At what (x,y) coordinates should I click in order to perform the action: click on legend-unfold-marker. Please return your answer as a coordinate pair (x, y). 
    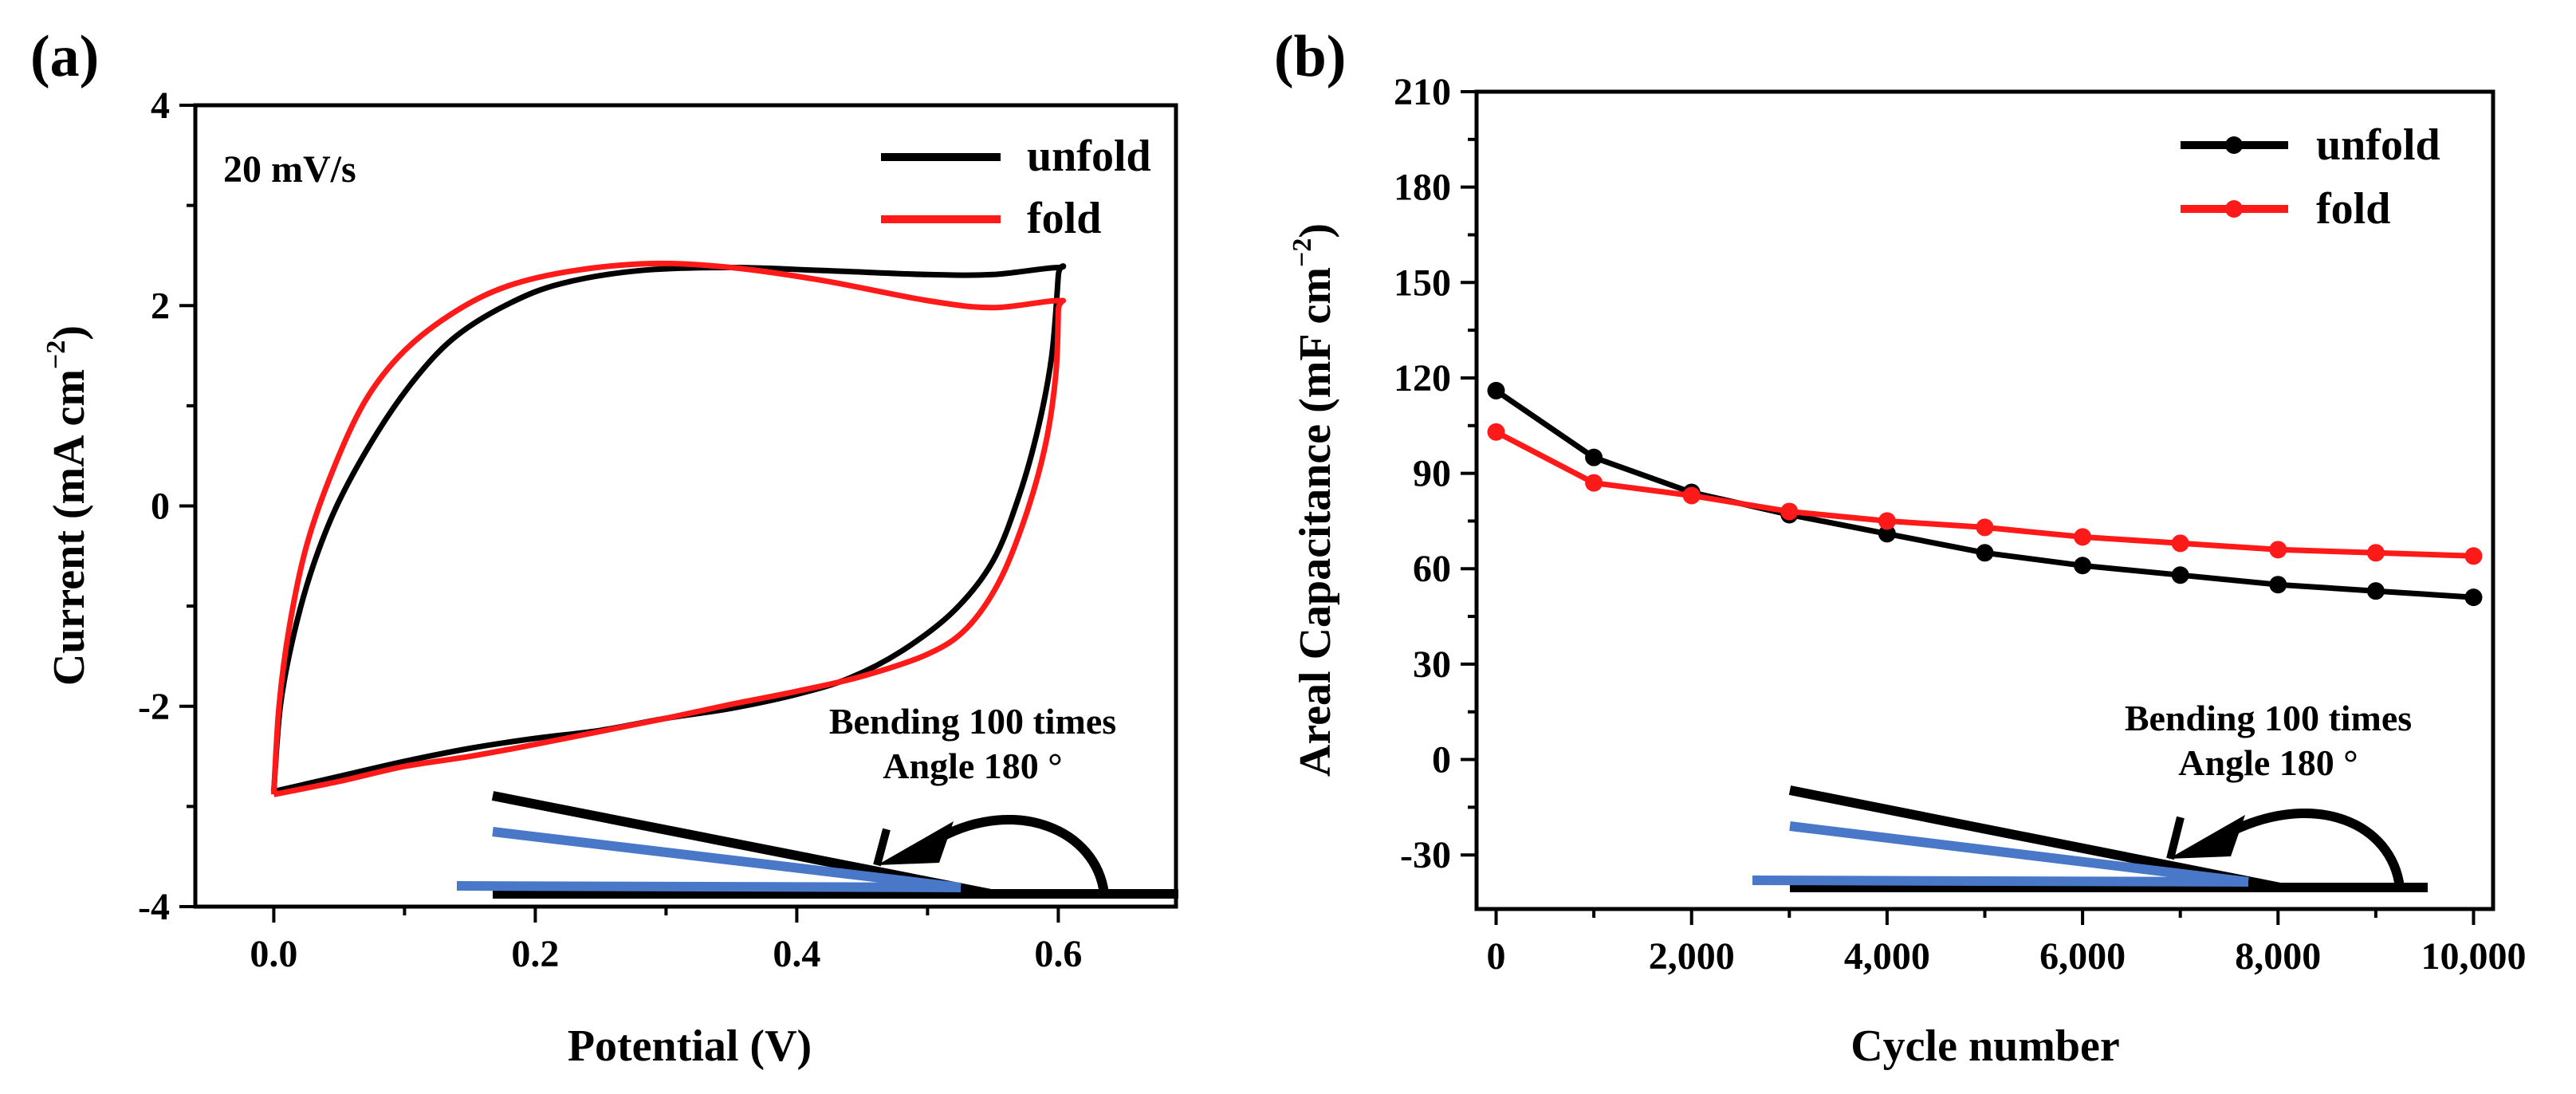
    Looking at the image, I should click on (2234, 145).